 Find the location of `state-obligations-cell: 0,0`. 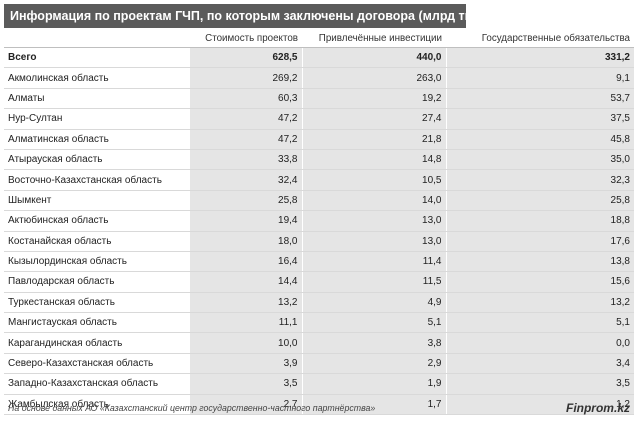

state-obligations-cell: 0,0 is located at coordinates (539, 343).